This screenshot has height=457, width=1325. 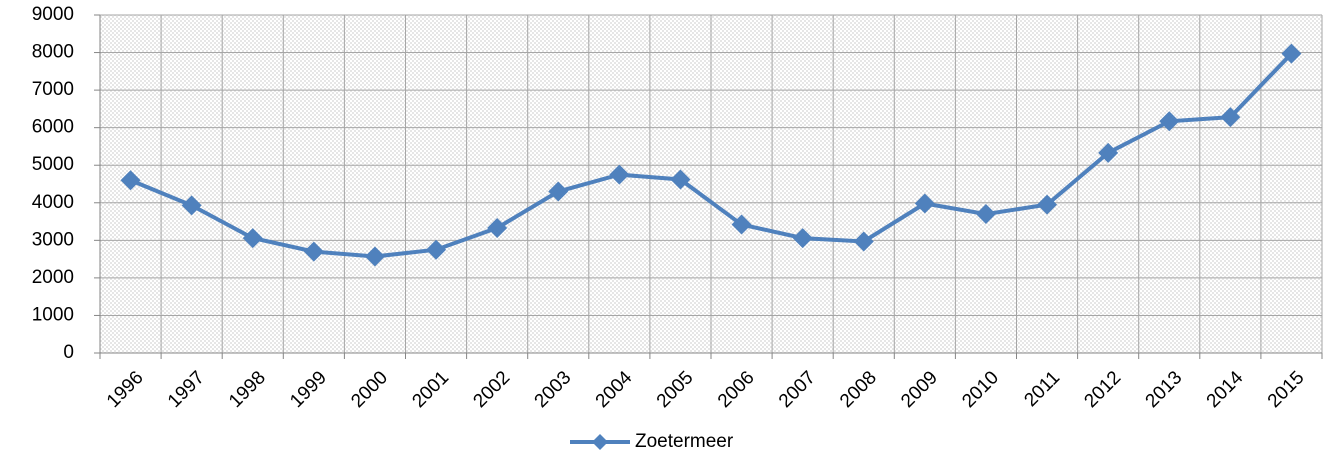 What do you see at coordinates (430, 389) in the screenshot?
I see `x-tick-label: 2001` at bounding box center [430, 389].